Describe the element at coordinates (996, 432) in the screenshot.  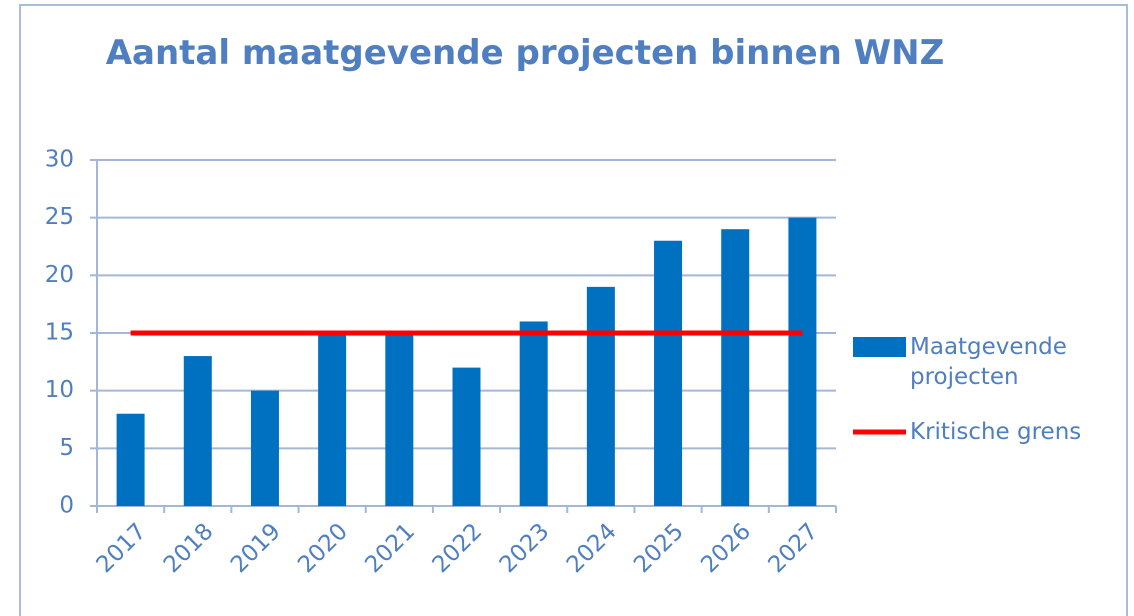
I see `legend-label: Kritische grens` at that location.